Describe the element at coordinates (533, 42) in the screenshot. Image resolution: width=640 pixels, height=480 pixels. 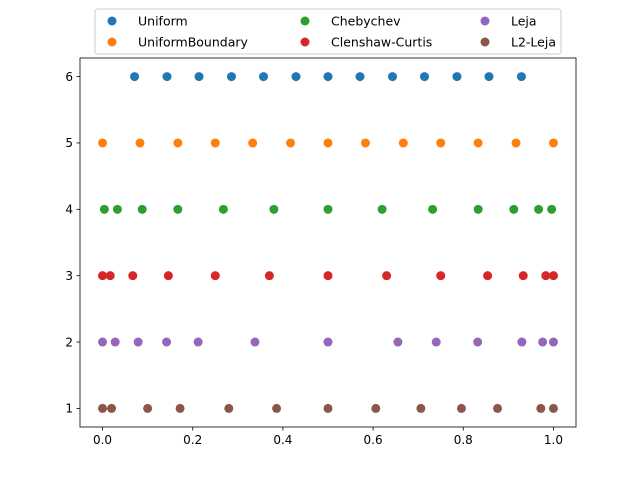
I see `legend-label: L2-Leja` at that location.